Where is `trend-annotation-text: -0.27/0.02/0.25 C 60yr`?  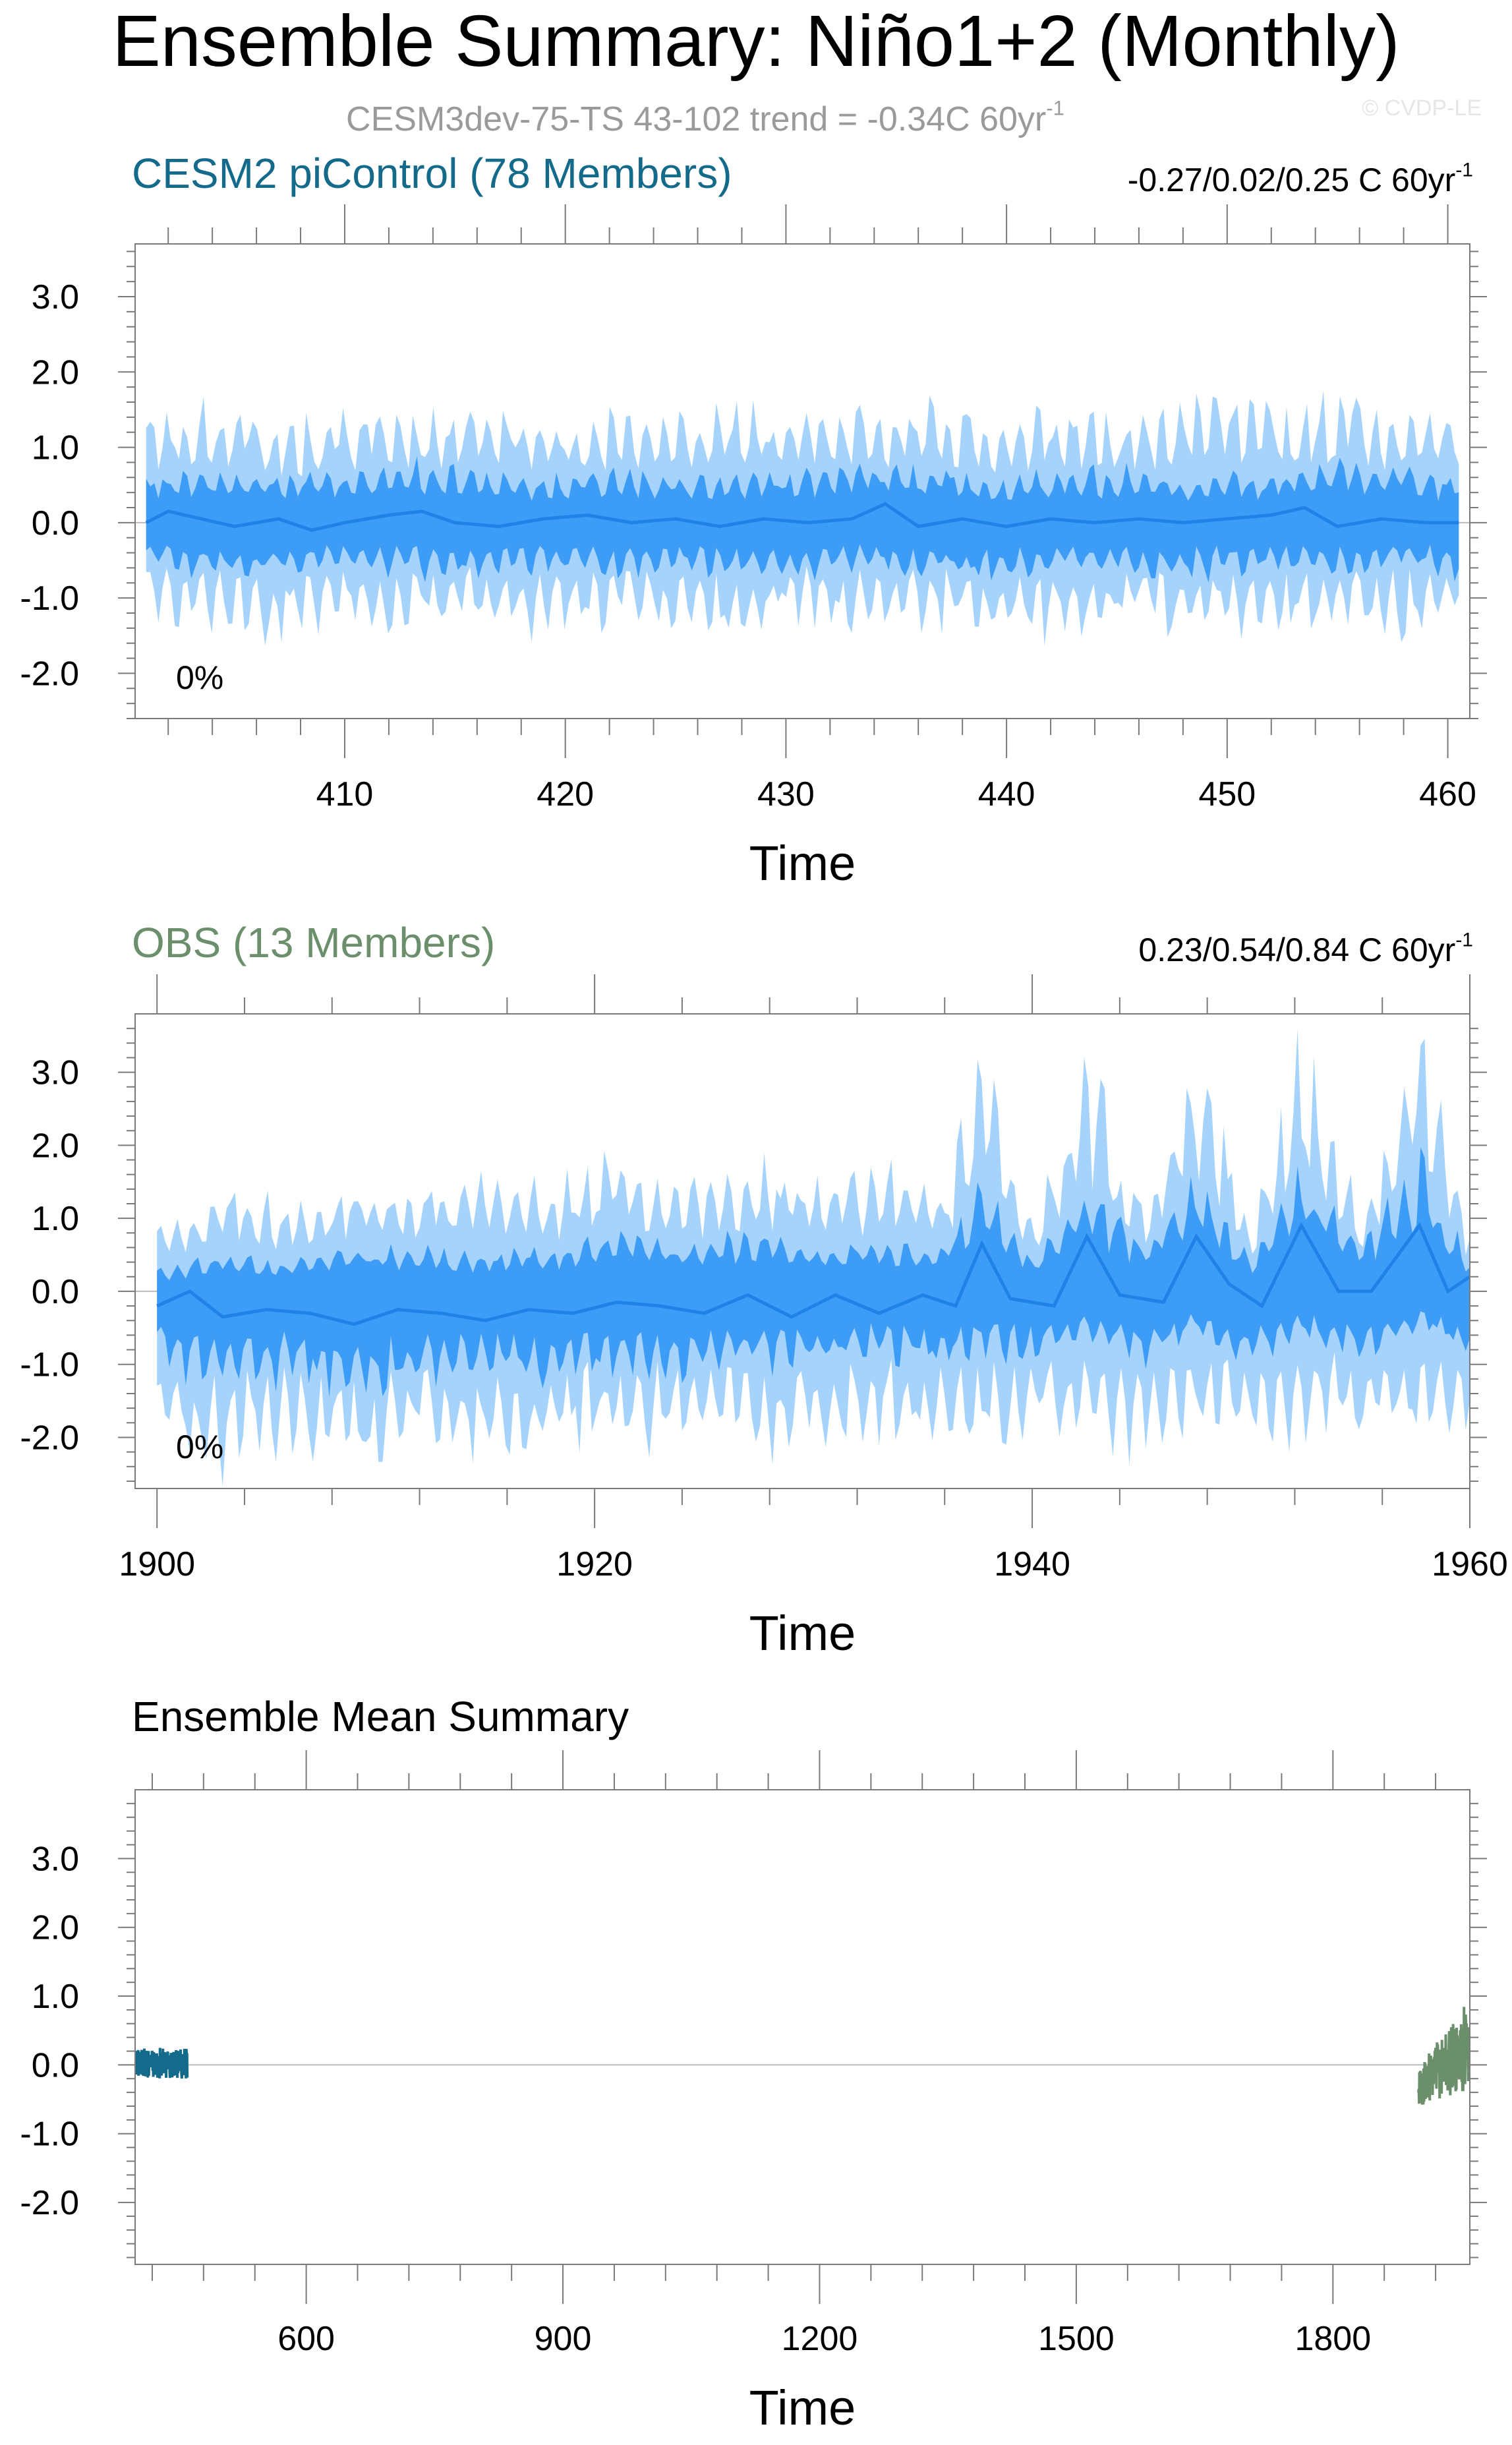 trend-annotation-text: -0.27/0.02/0.25 C 60yr is located at coordinates (1292, 180).